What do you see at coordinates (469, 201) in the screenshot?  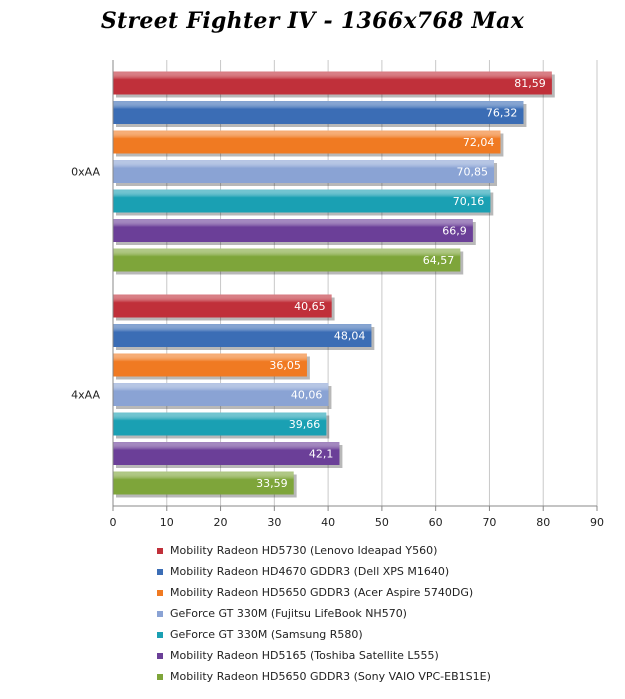 I see `data-label: 70,16` at bounding box center [469, 201].